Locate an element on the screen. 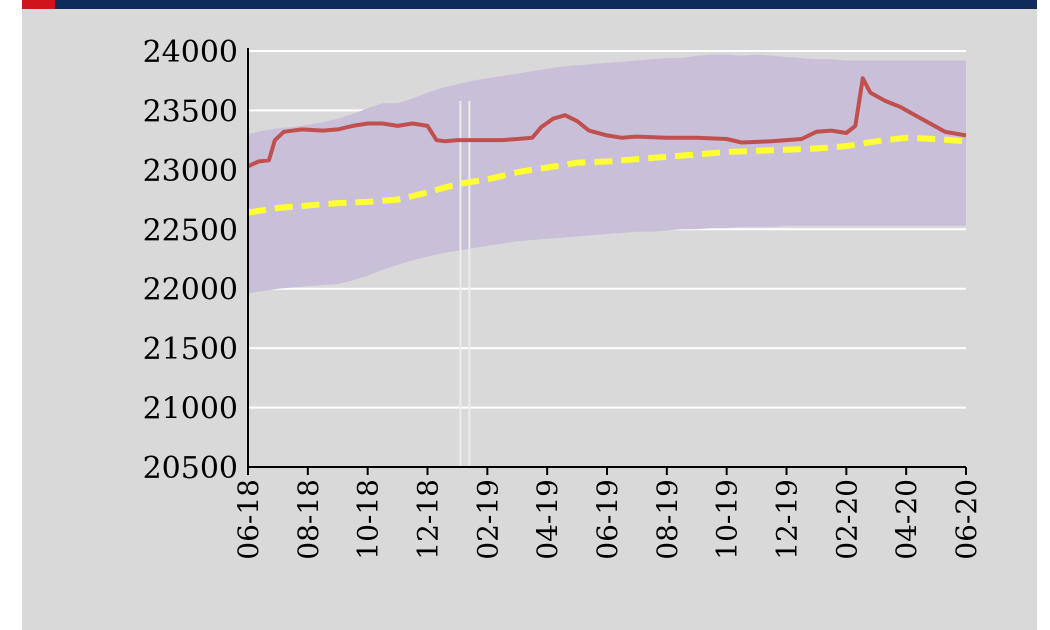 The width and height of the screenshot is (1050, 630). x-tick-label: 02-19 is located at coordinates (487, 519).